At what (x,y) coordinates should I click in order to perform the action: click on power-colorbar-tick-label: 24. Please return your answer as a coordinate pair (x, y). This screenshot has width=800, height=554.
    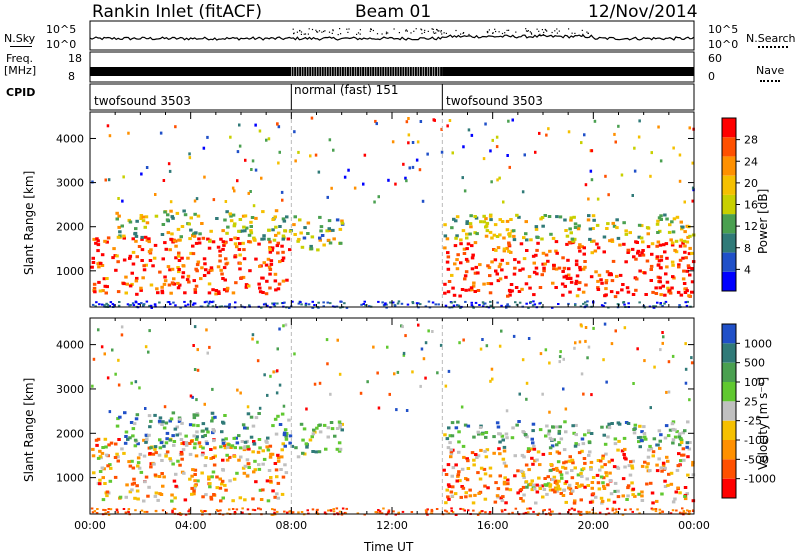
    Looking at the image, I should click on (751, 161).